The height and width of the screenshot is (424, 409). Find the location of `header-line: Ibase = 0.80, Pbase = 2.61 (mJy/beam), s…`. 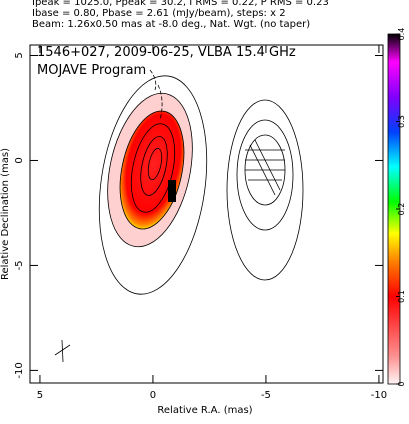

header-line: Ibase = 0.80, Pbase = 2.61 (mJy/beam), s… is located at coordinates (159, 13).